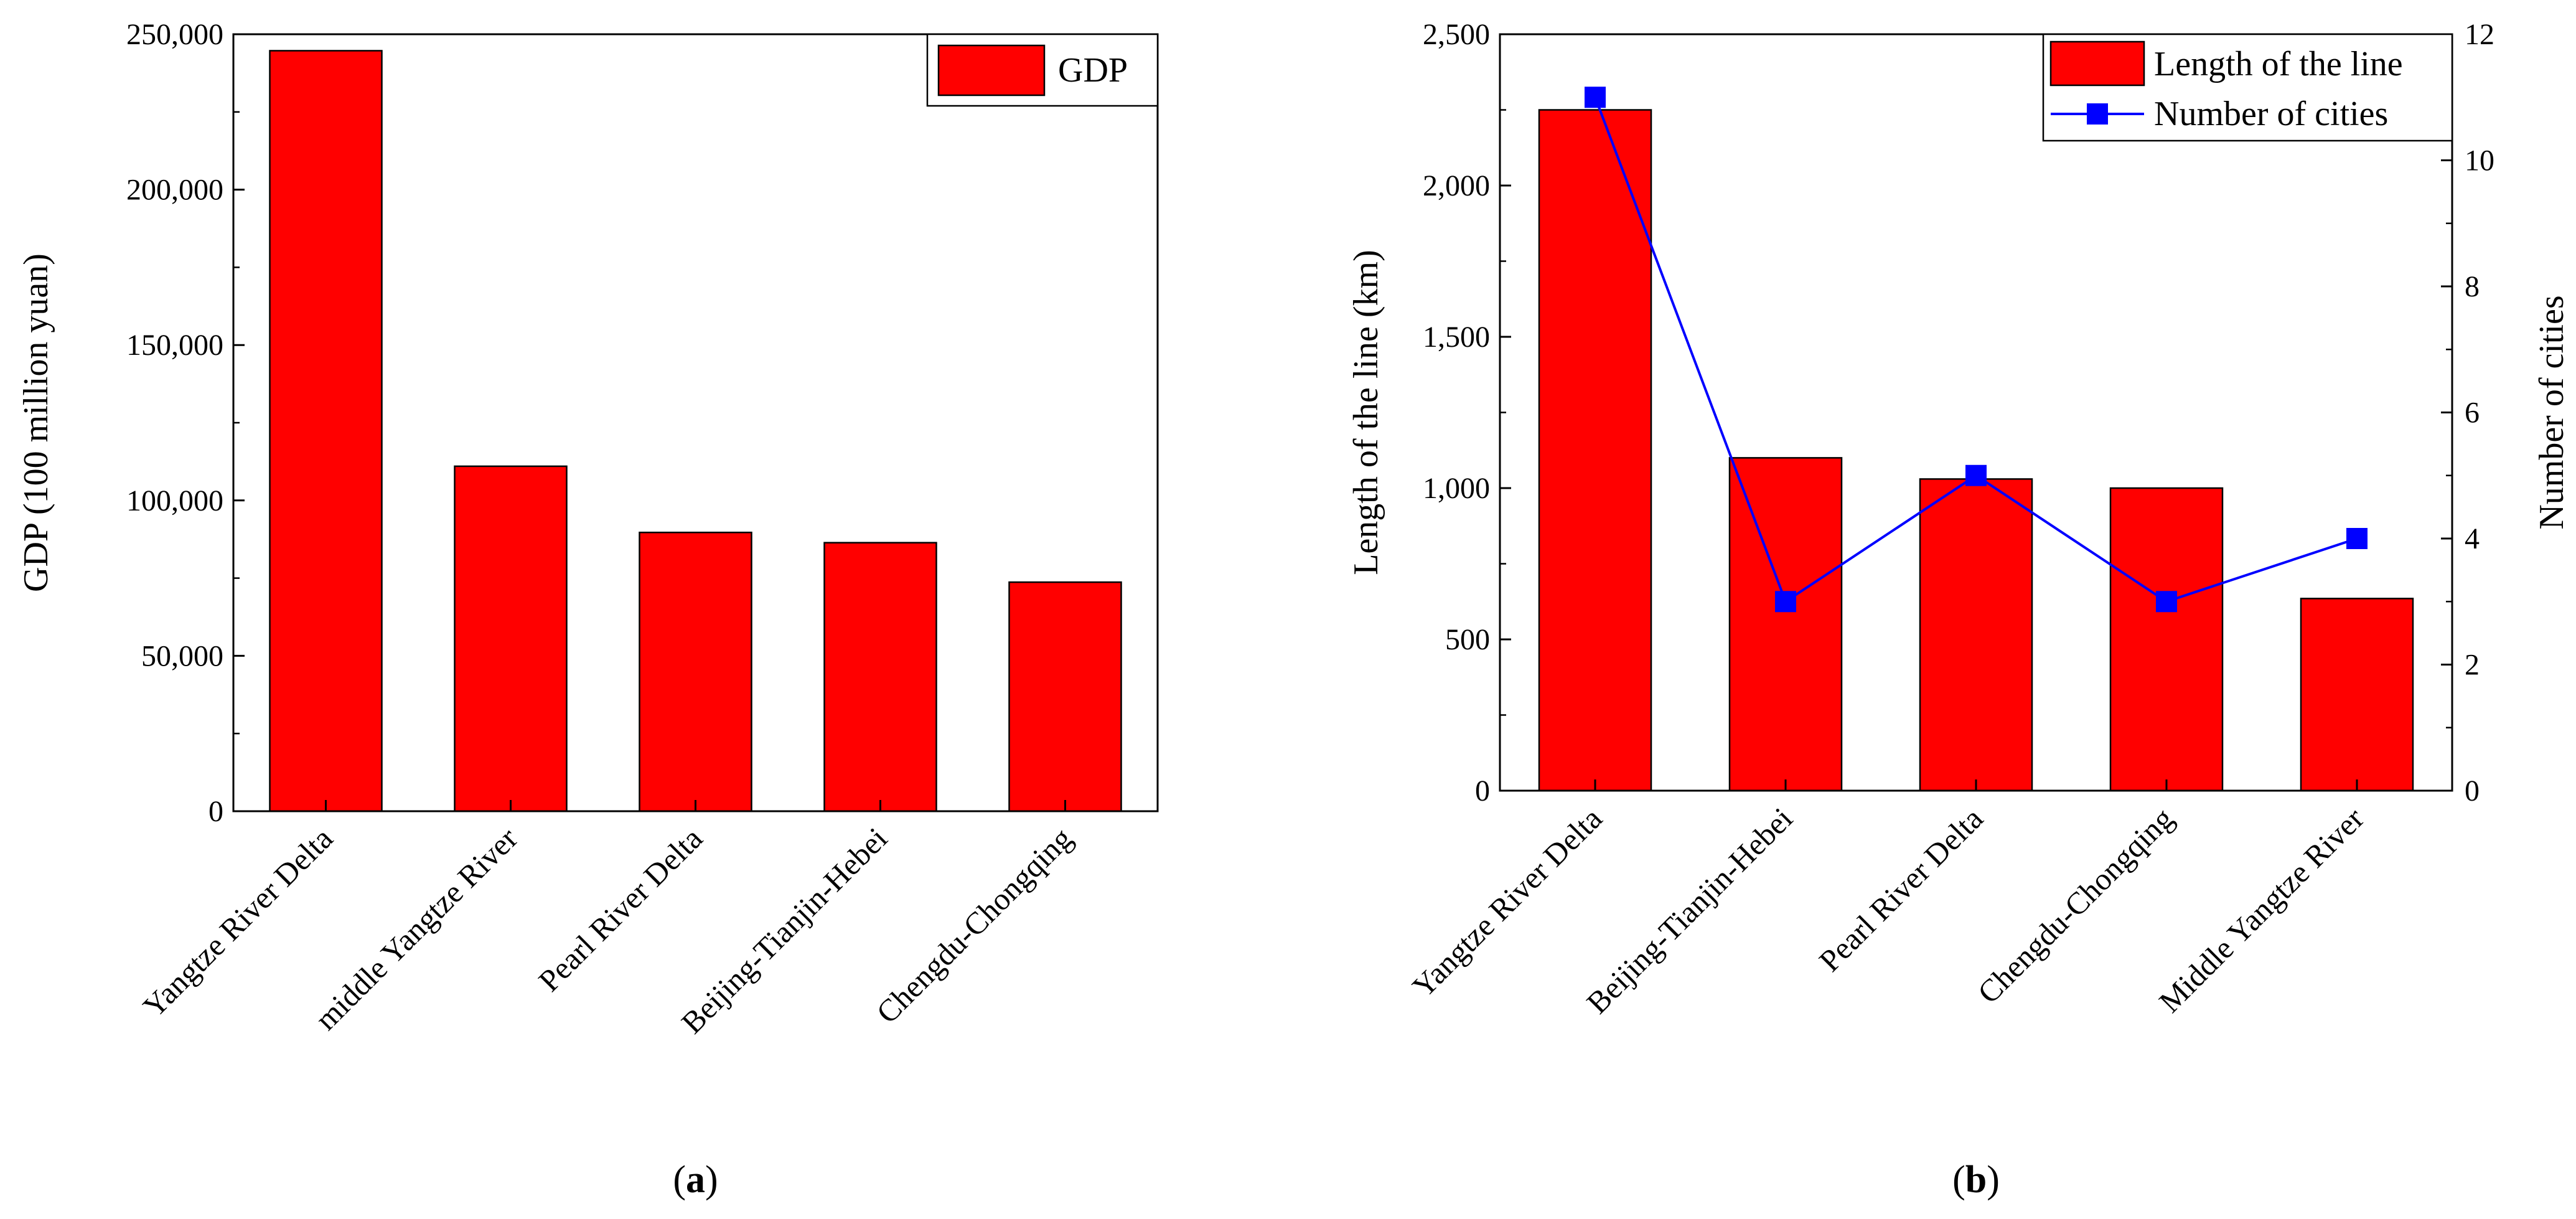 Image resolution: width=2576 pixels, height=1219 pixels. What do you see at coordinates (416, 929) in the screenshot?
I see `x-tick-label: middle Yangtze River` at bounding box center [416, 929].